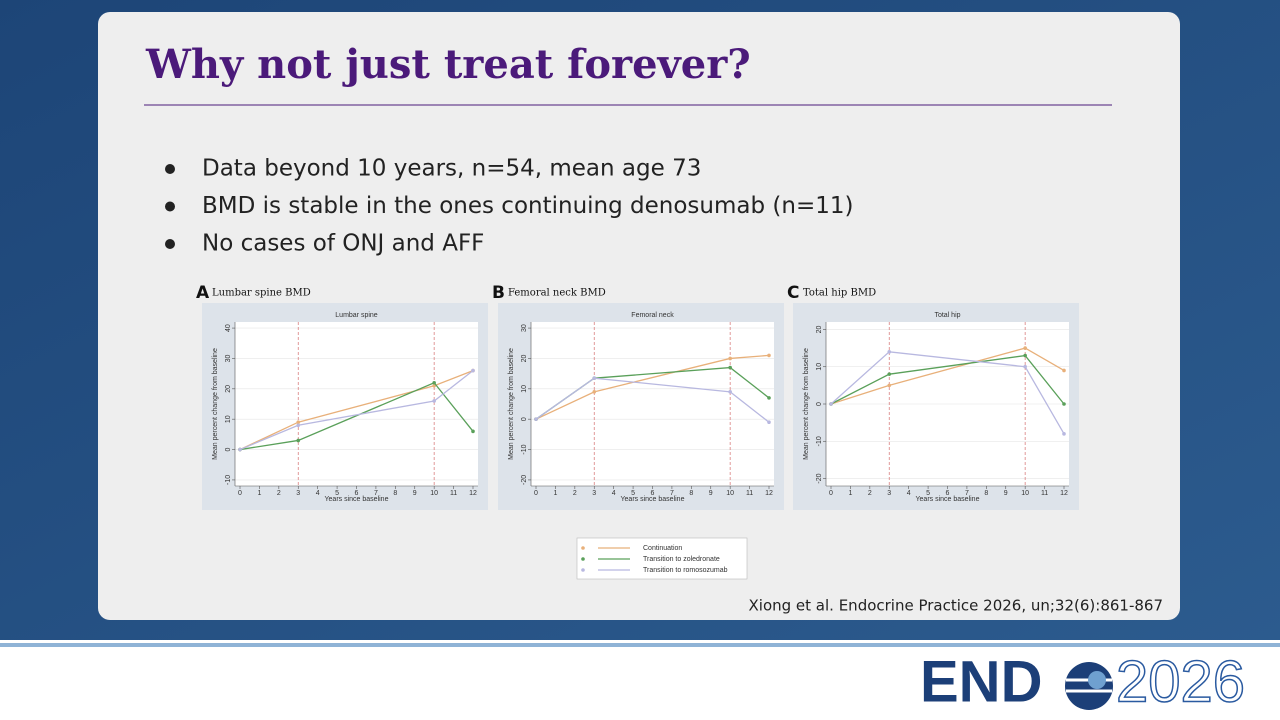  What do you see at coordinates (947, 315) in the screenshot?
I see `chart-title: Total hip` at bounding box center [947, 315].